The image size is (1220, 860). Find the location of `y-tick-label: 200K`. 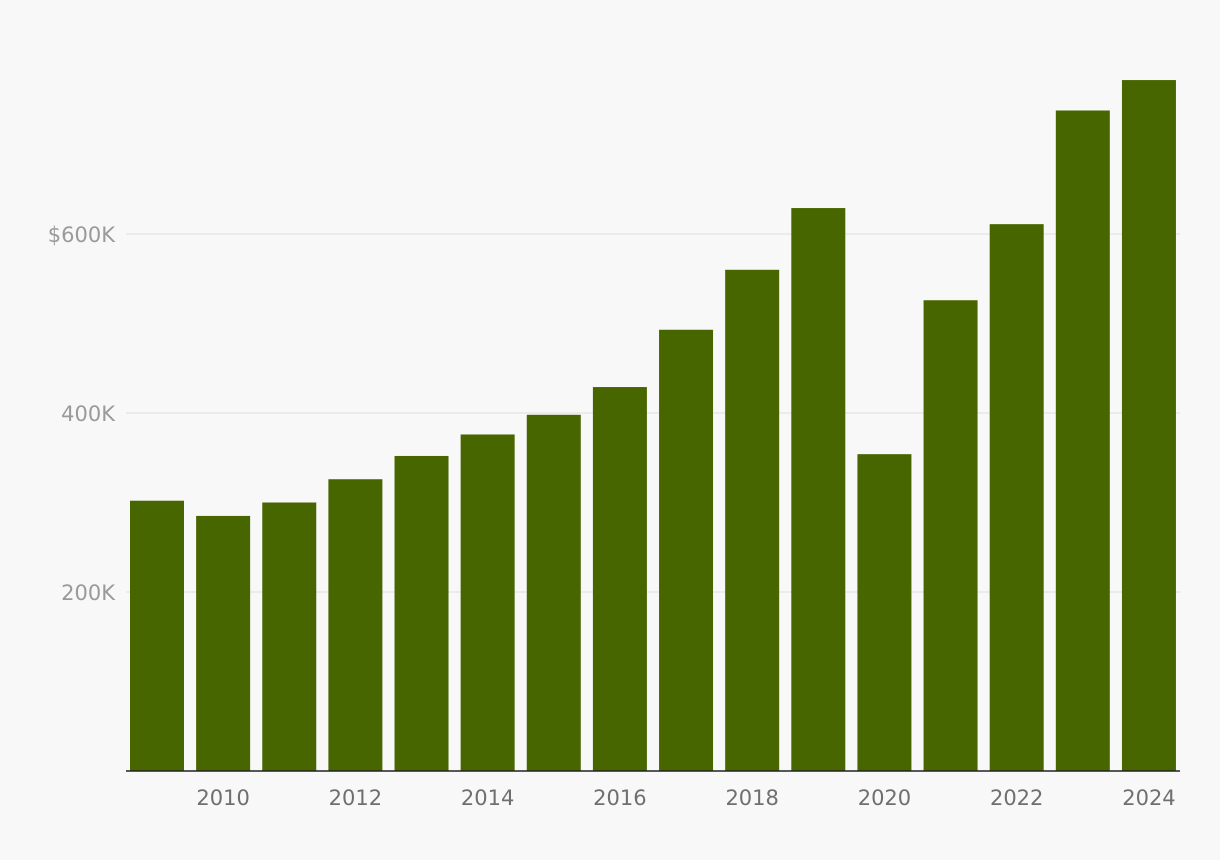

y-tick-label: 200K is located at coordinates (88, 593).